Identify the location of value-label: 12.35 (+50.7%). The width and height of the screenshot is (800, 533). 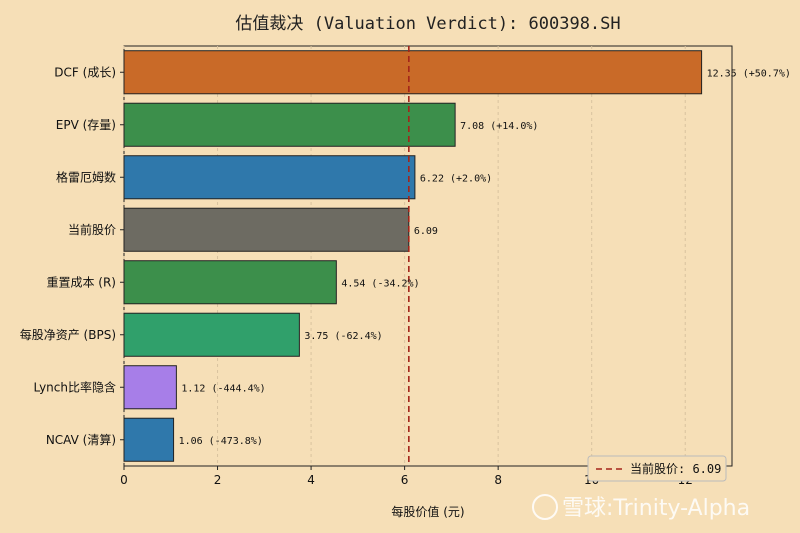
(749, 73).